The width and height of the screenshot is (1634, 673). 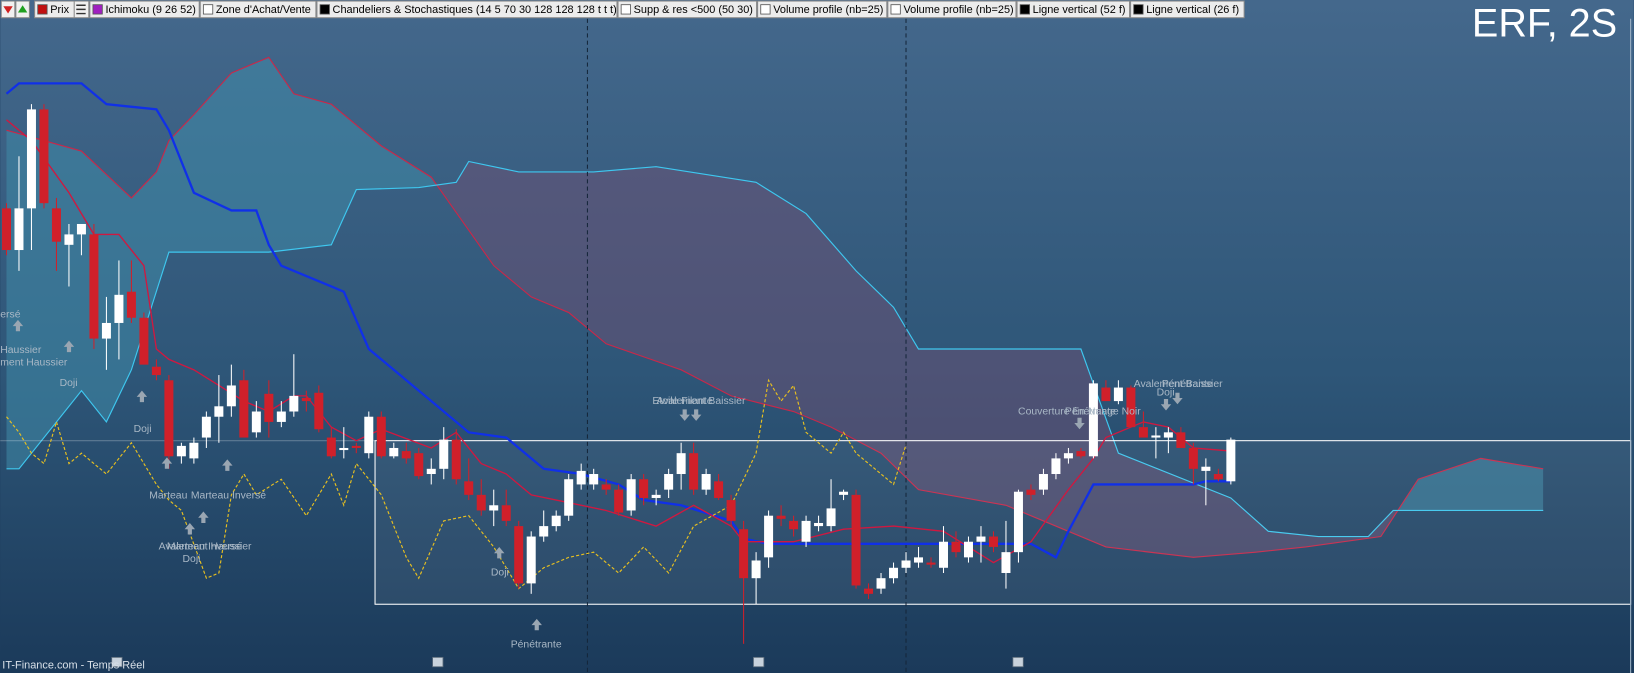 I want to click on pattern-label: Couverture En Nuage Noir, so click(x=1079, y=411).